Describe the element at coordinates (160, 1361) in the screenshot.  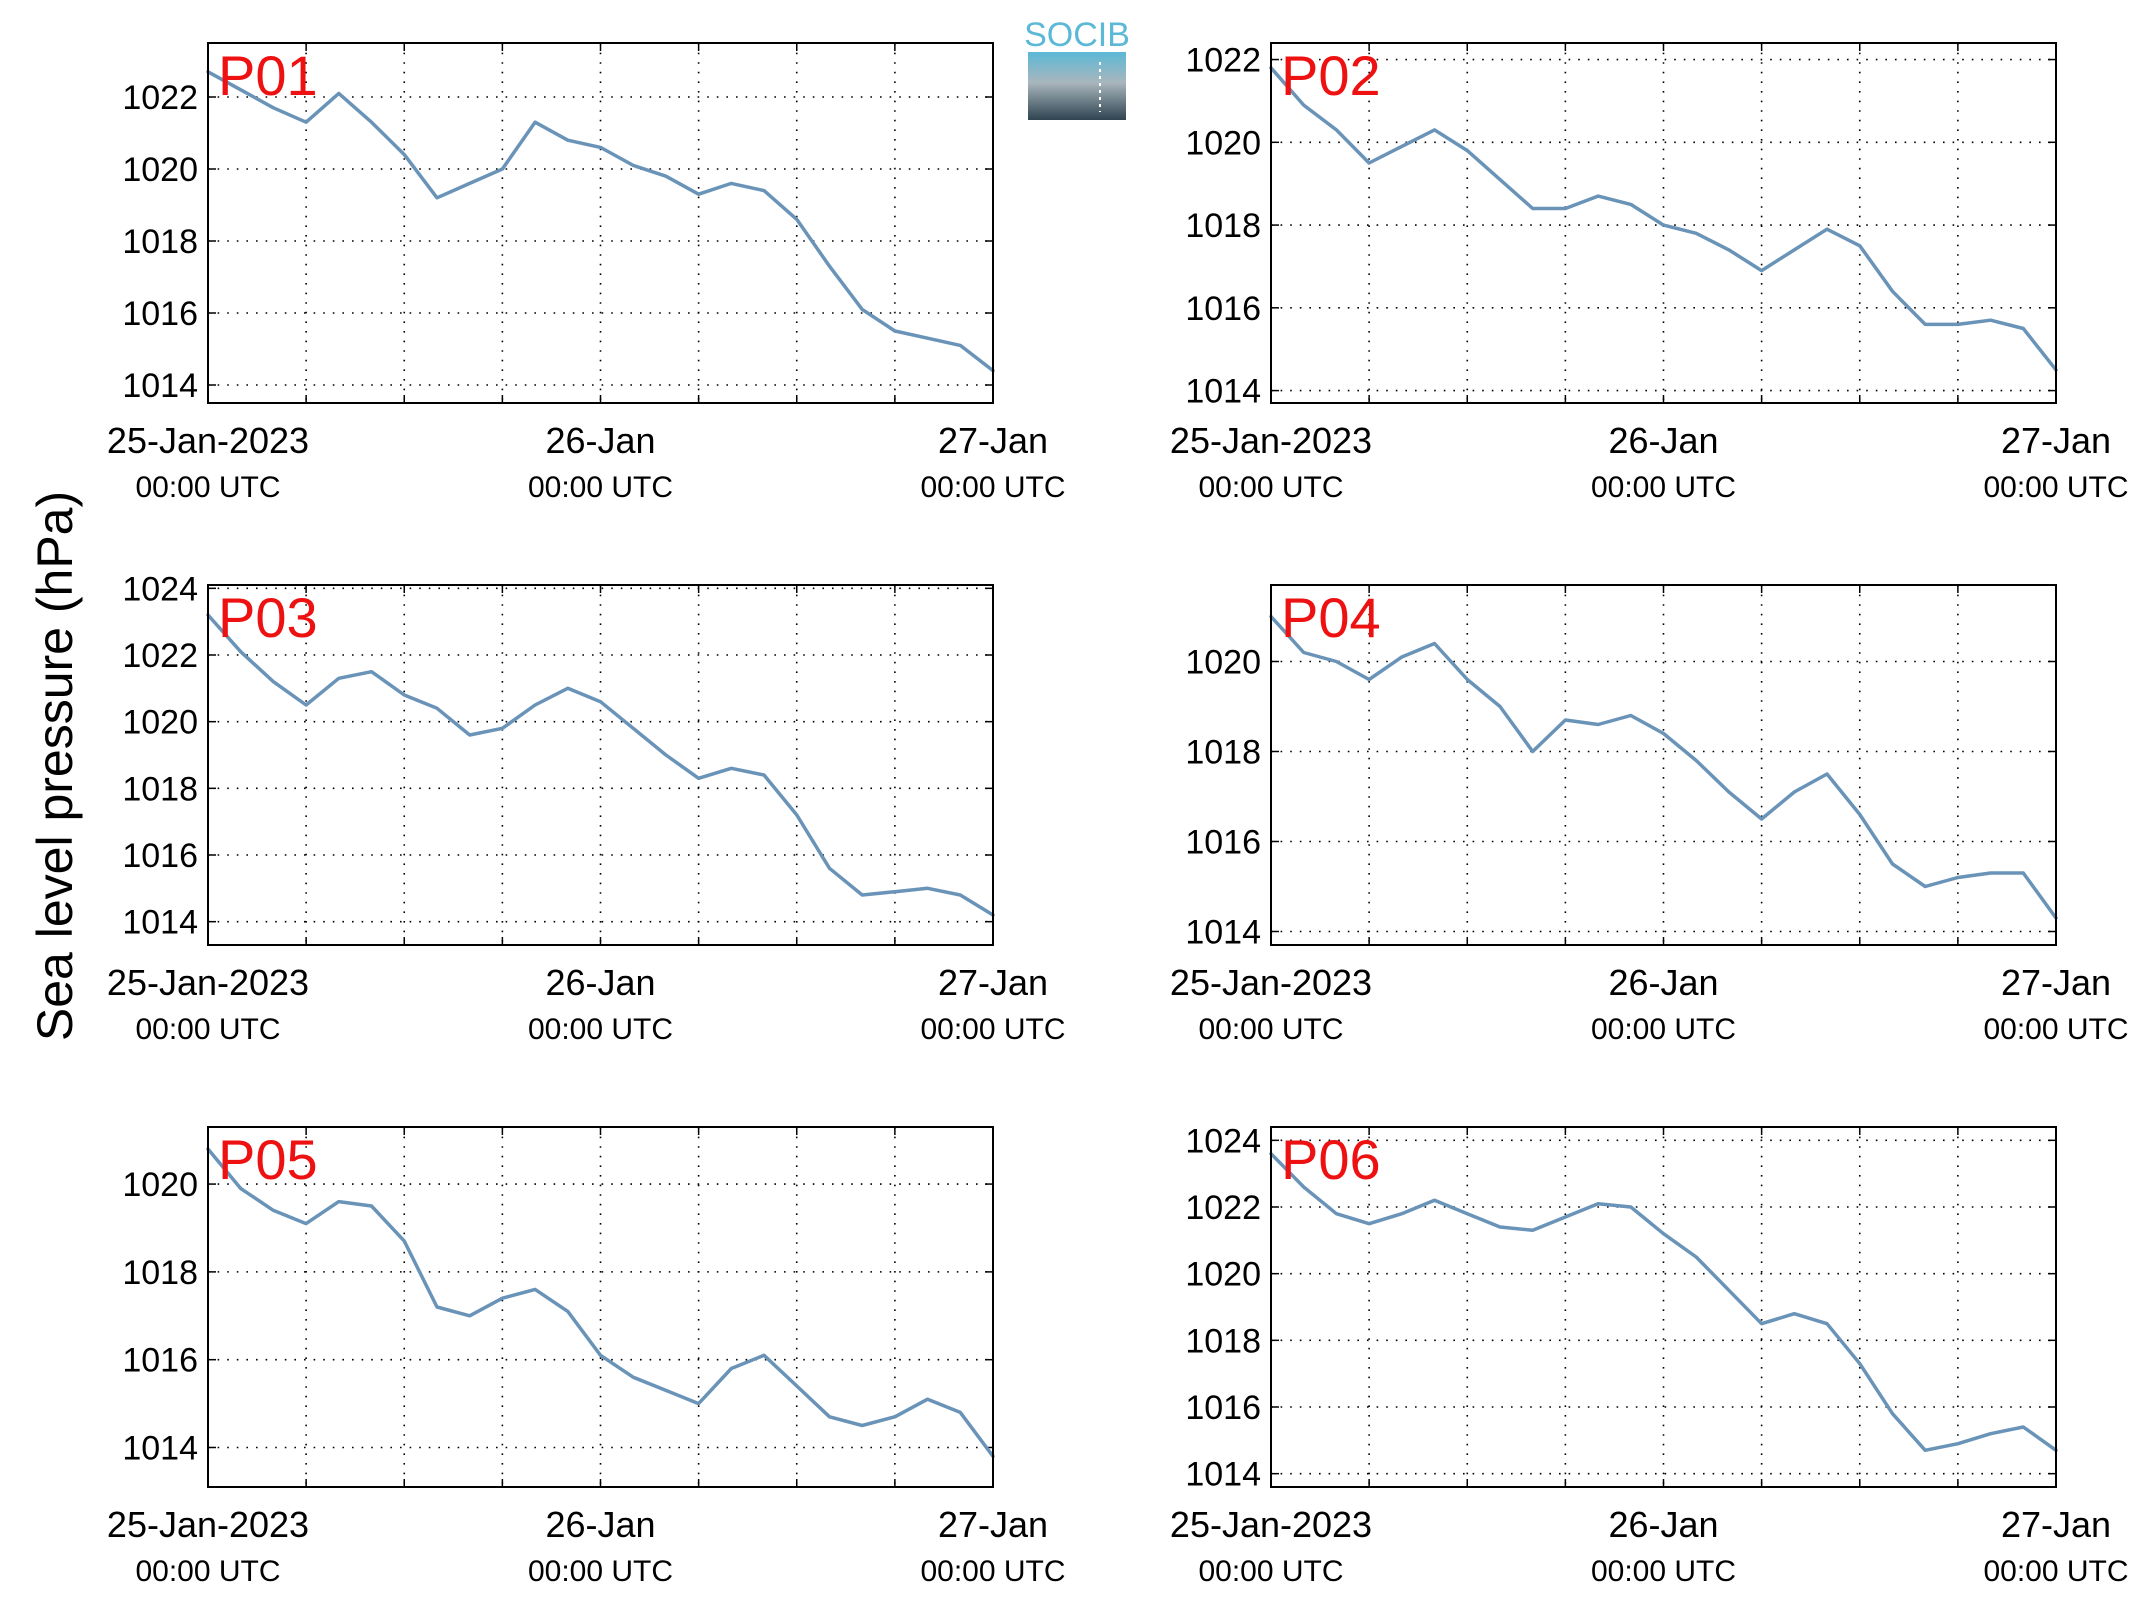
I see `p05-y-tick-label: 1016` at that location.